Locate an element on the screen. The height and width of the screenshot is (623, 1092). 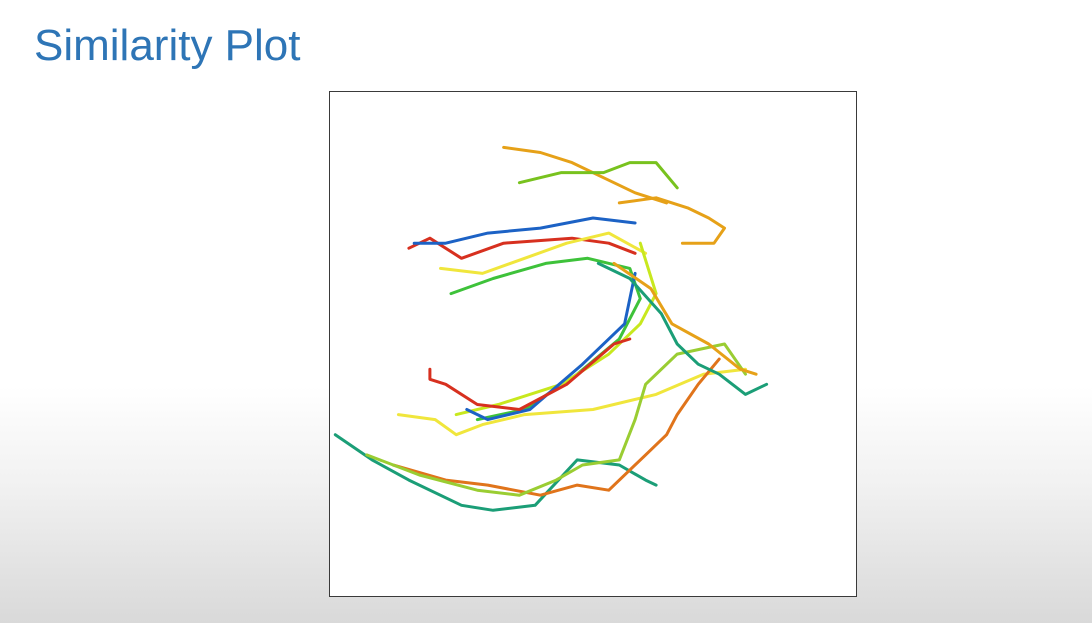
page-title: Similarity Plot is located at coordinates (167, 45).